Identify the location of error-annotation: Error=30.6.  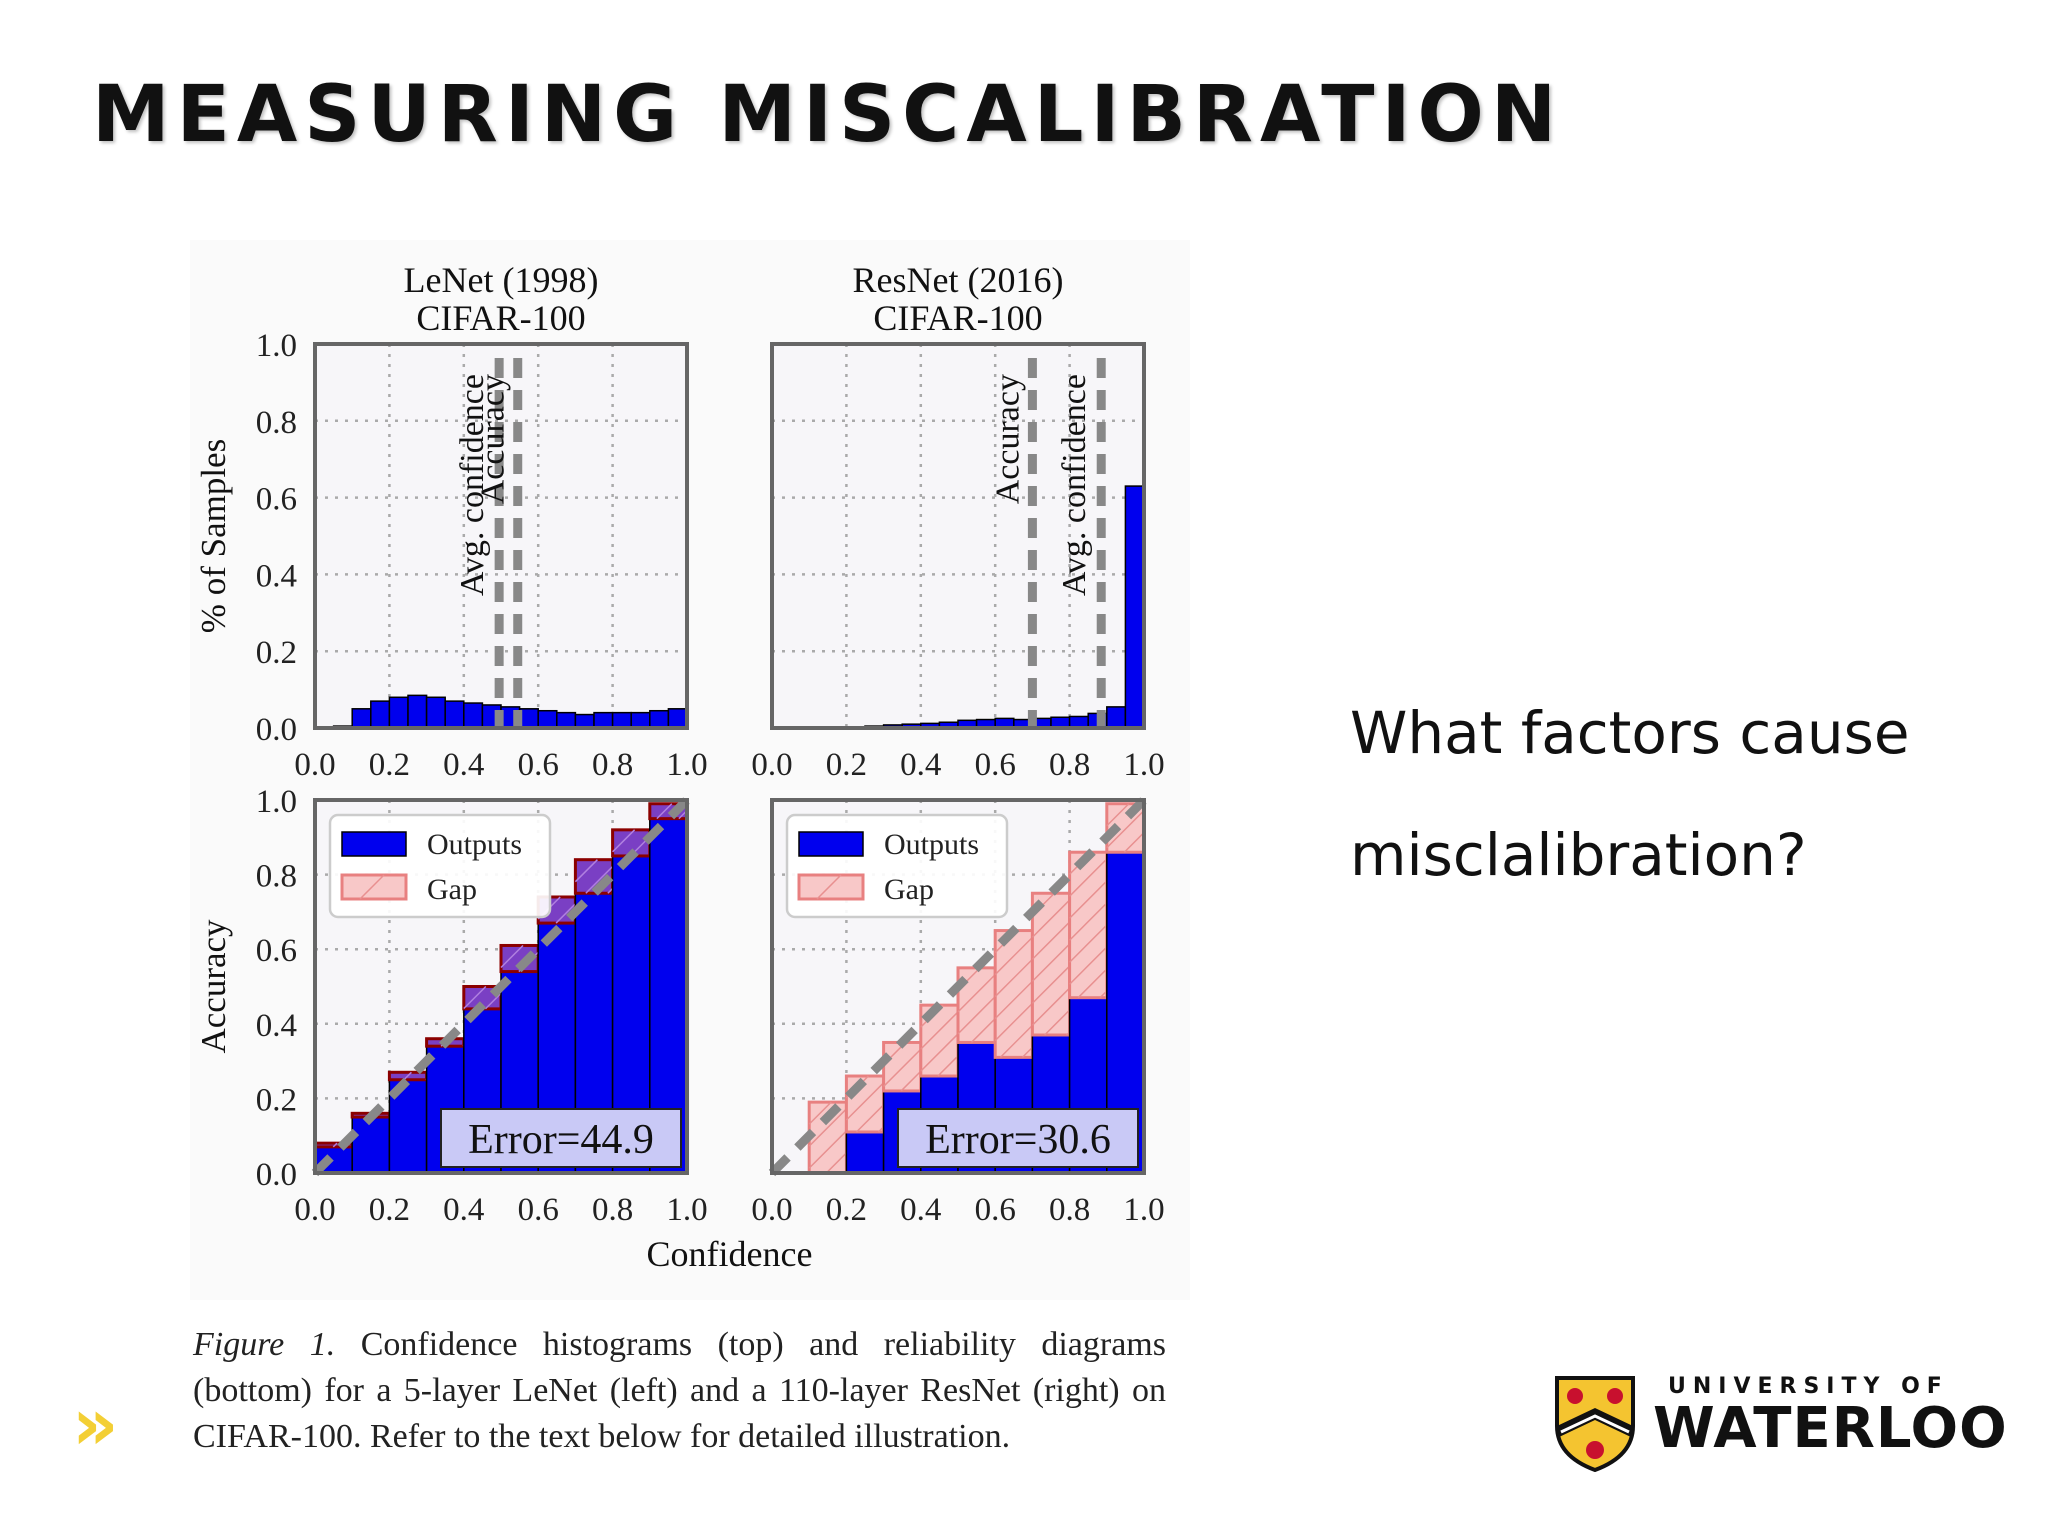
(1018, 1140).